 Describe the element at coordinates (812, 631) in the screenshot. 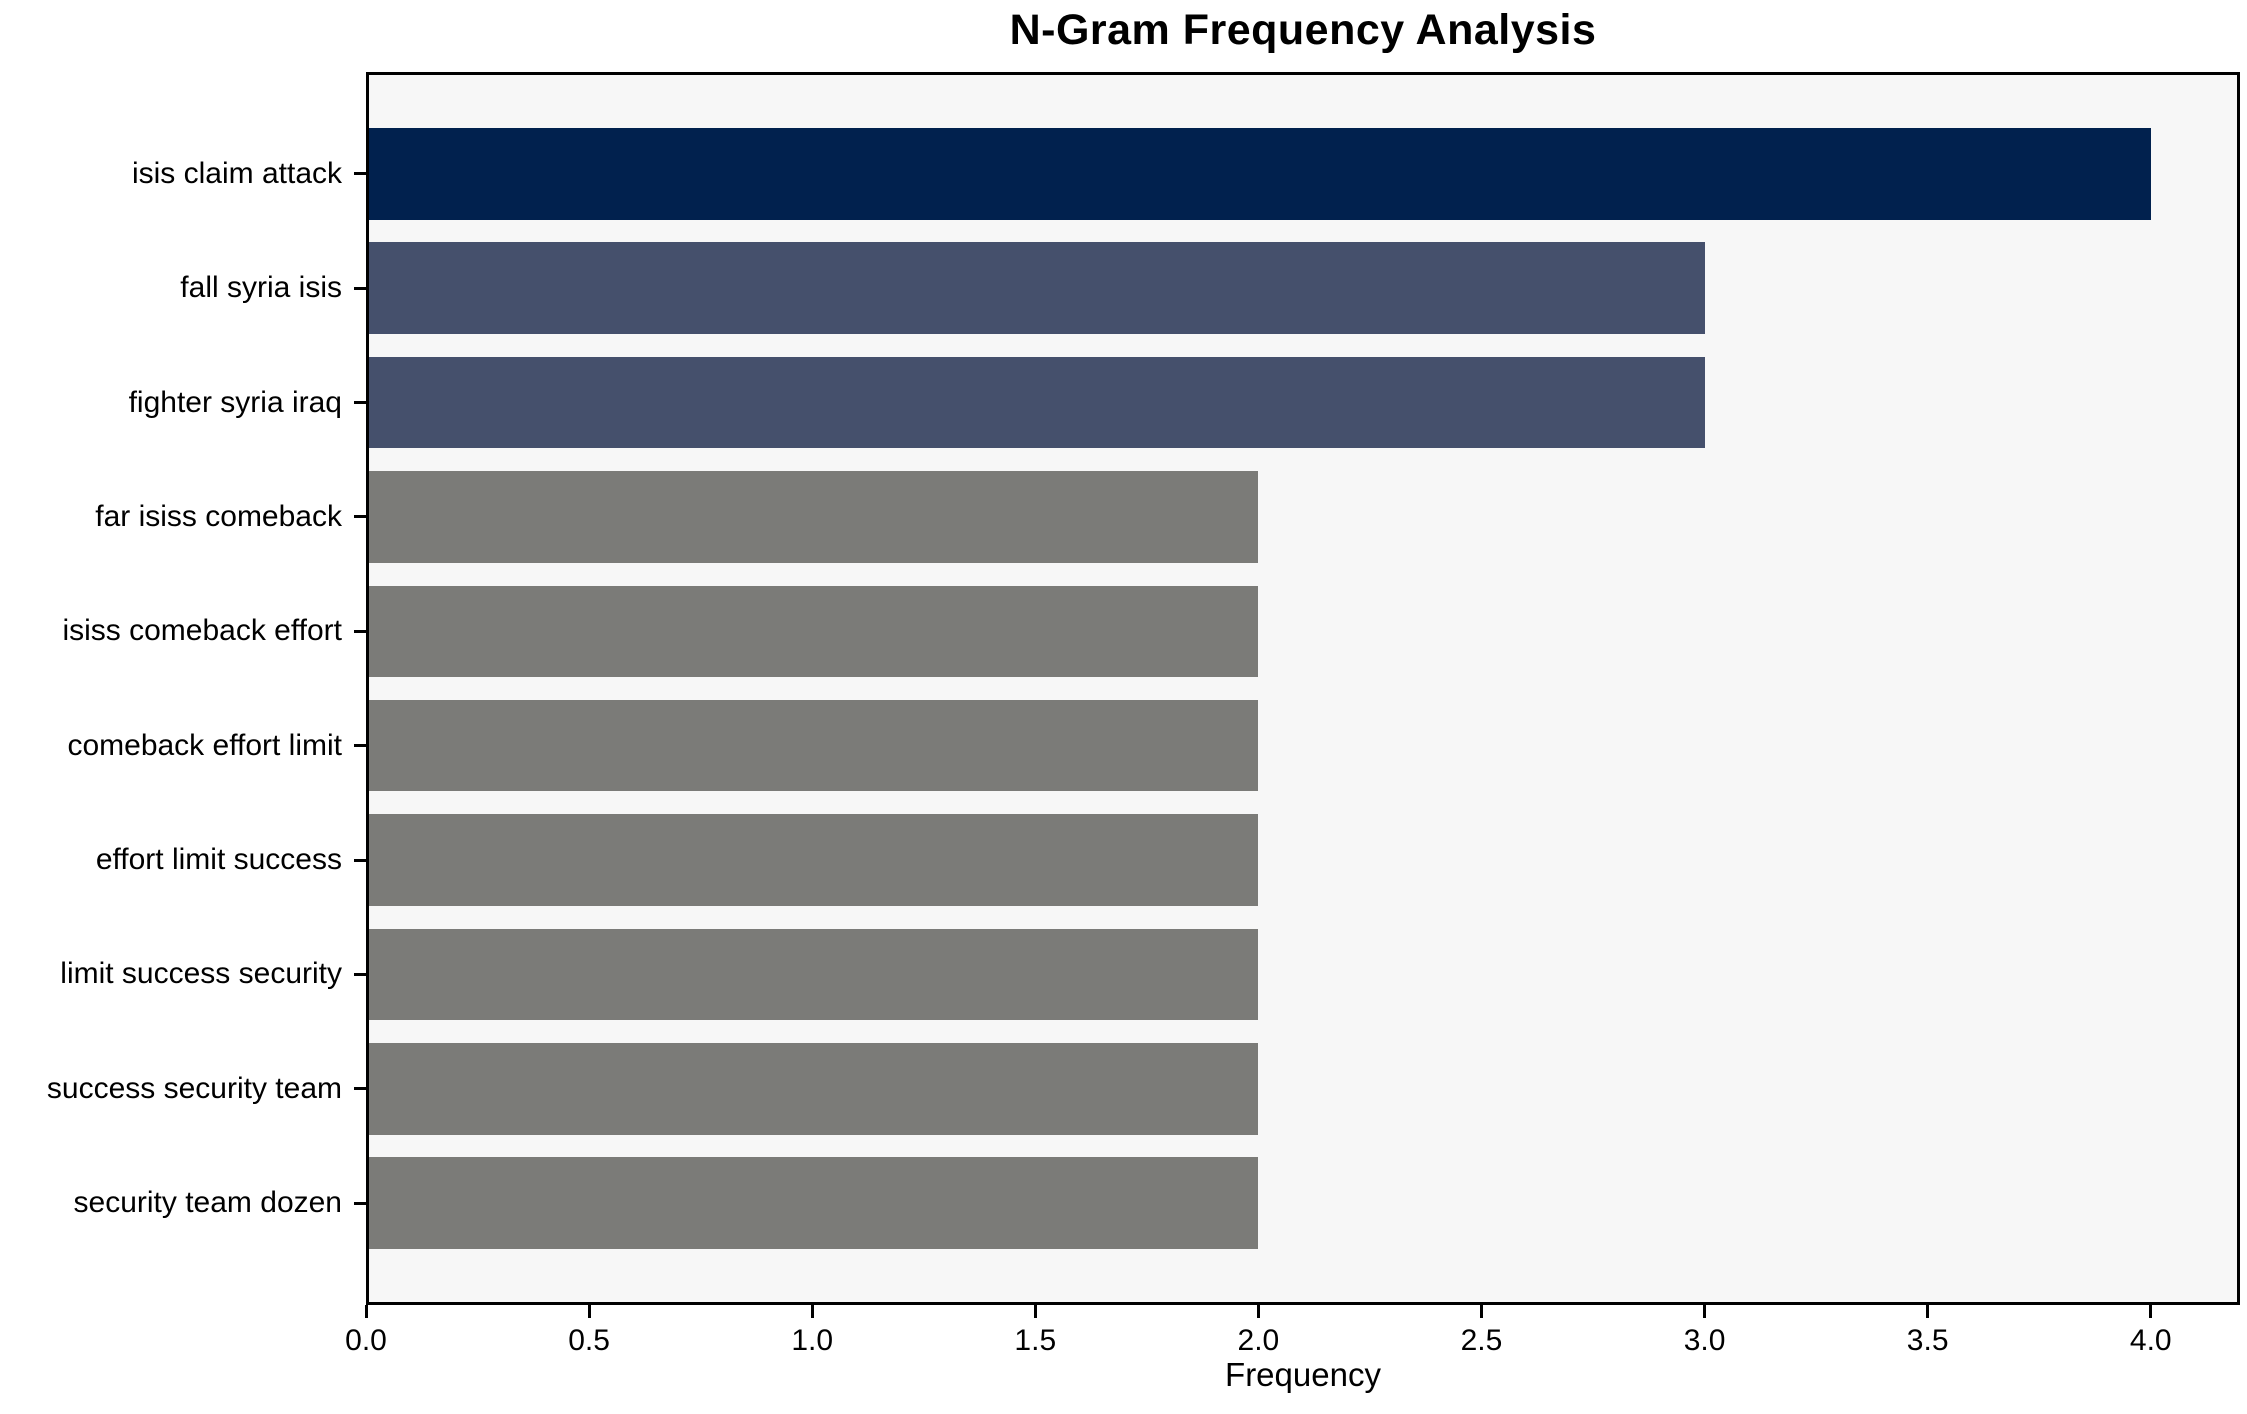

I see `bar-isiss-comeback-effort` at that location.